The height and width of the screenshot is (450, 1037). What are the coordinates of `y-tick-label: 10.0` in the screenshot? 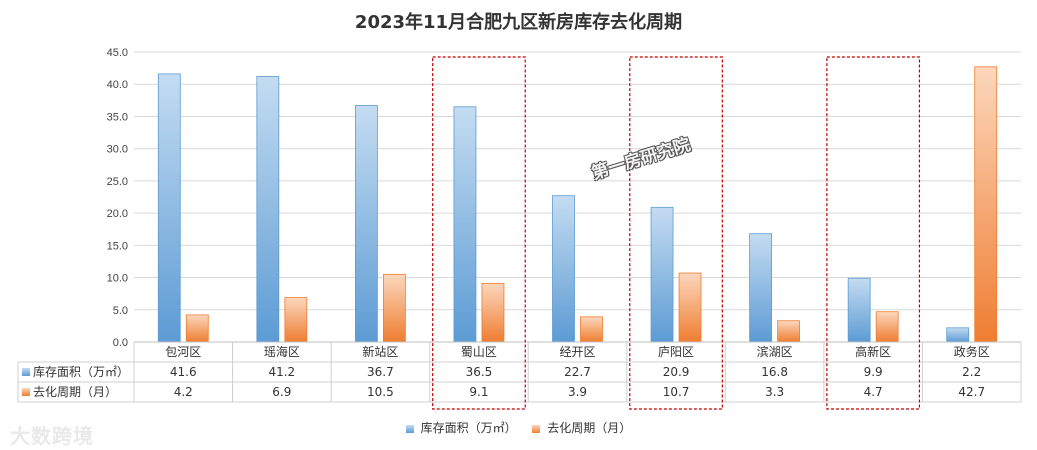 It's located at (117, 279).